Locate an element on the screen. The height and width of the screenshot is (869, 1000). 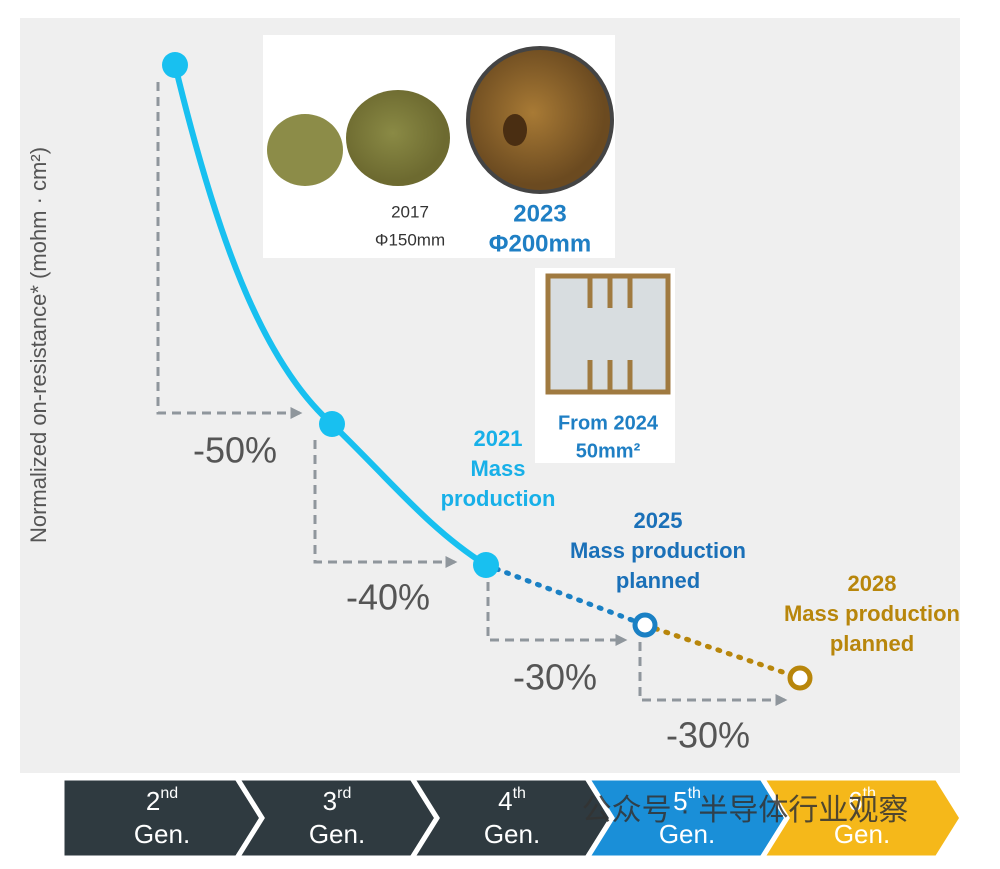
generation-ordinal: 5th is located at coordinates (687, 800).